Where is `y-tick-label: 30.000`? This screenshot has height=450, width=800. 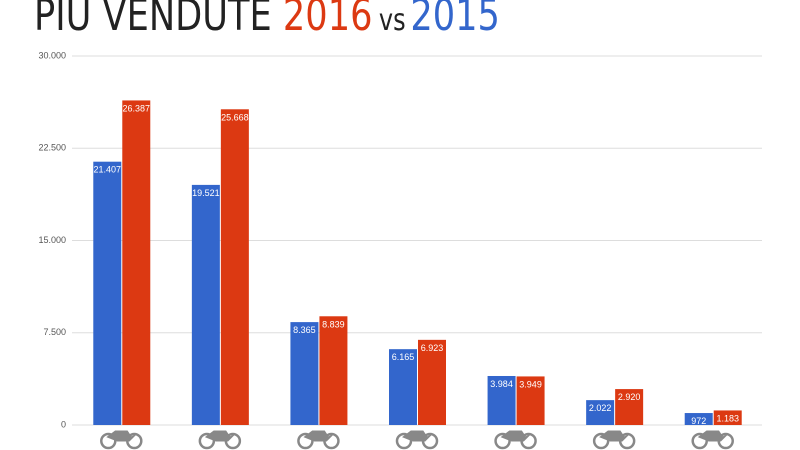 y-tick-label: 30.000 is located at coordinates (52, 55).